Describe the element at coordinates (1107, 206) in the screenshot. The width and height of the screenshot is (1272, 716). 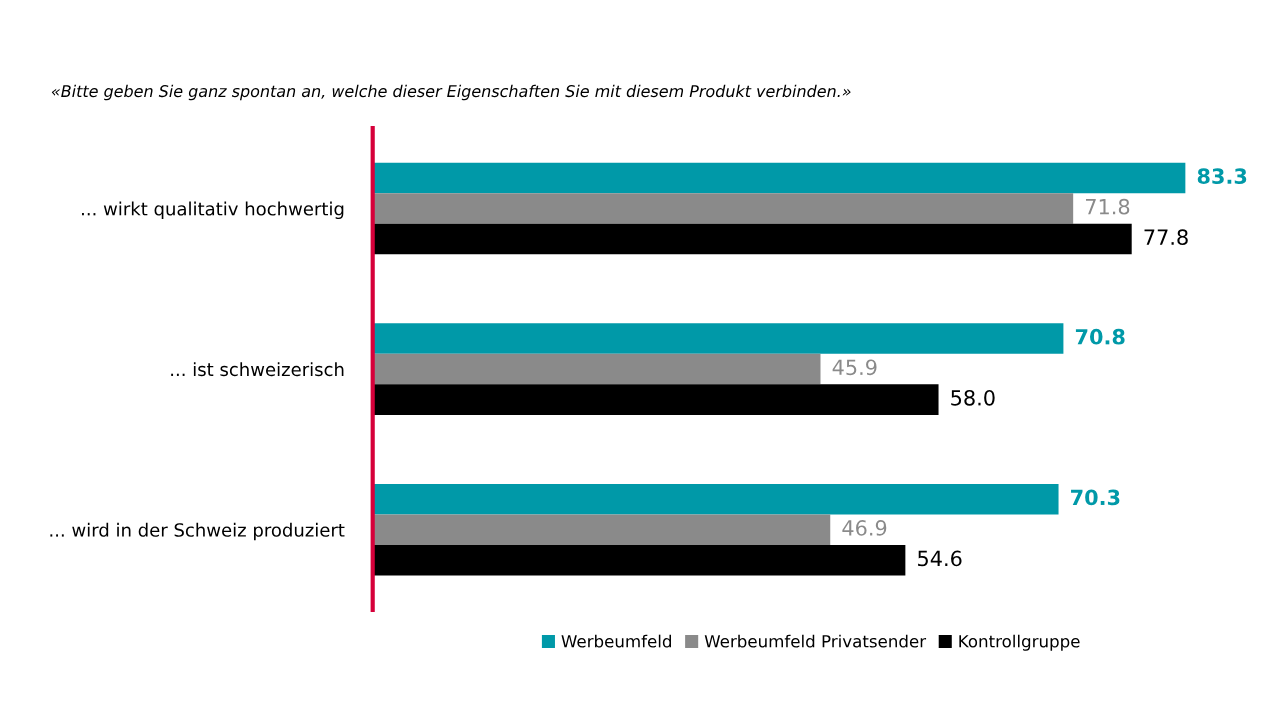
I see `data-label: 71.8` at that location.